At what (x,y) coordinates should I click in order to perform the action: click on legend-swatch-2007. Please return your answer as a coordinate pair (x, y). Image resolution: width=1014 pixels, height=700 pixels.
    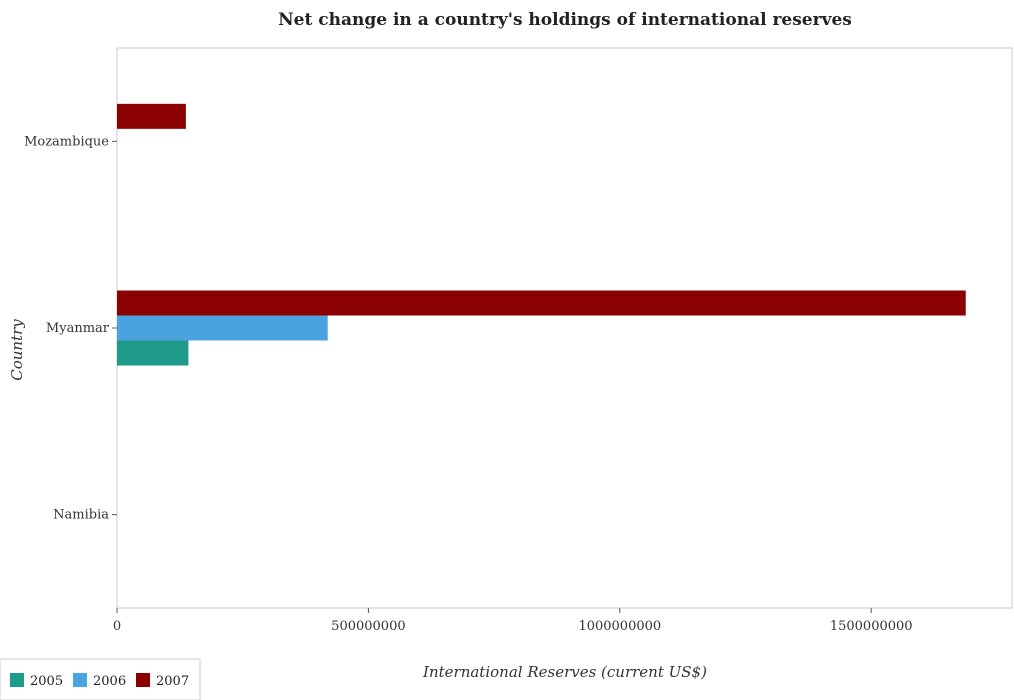
    Looking at the image, I should click on (143, 680).